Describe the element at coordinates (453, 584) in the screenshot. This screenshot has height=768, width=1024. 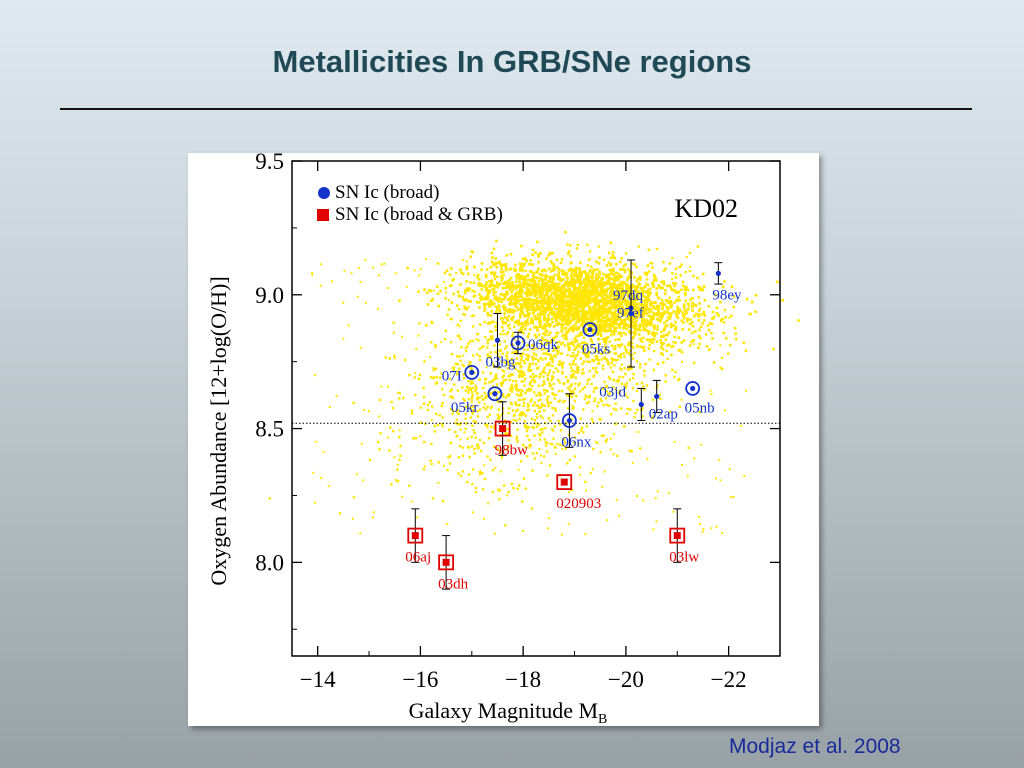
I see `point-label: 03dh` at that location.